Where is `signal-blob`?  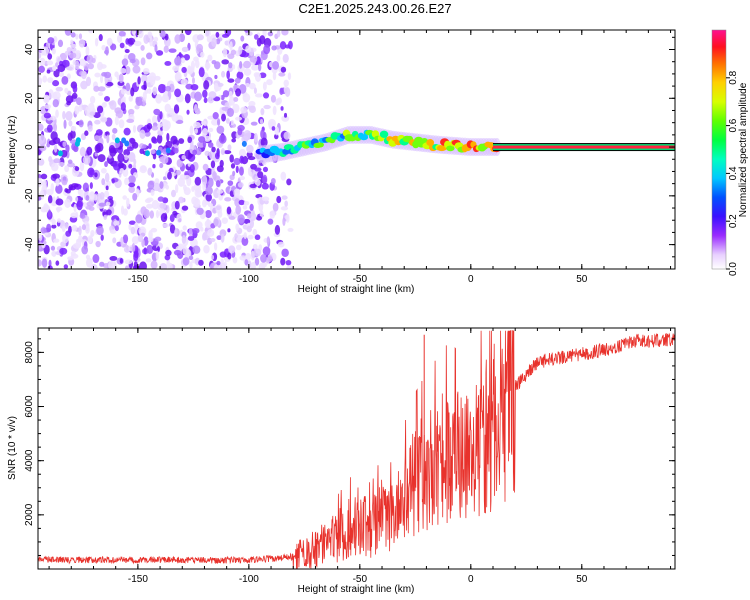 signal-blob is located at coordinates (441, 148).